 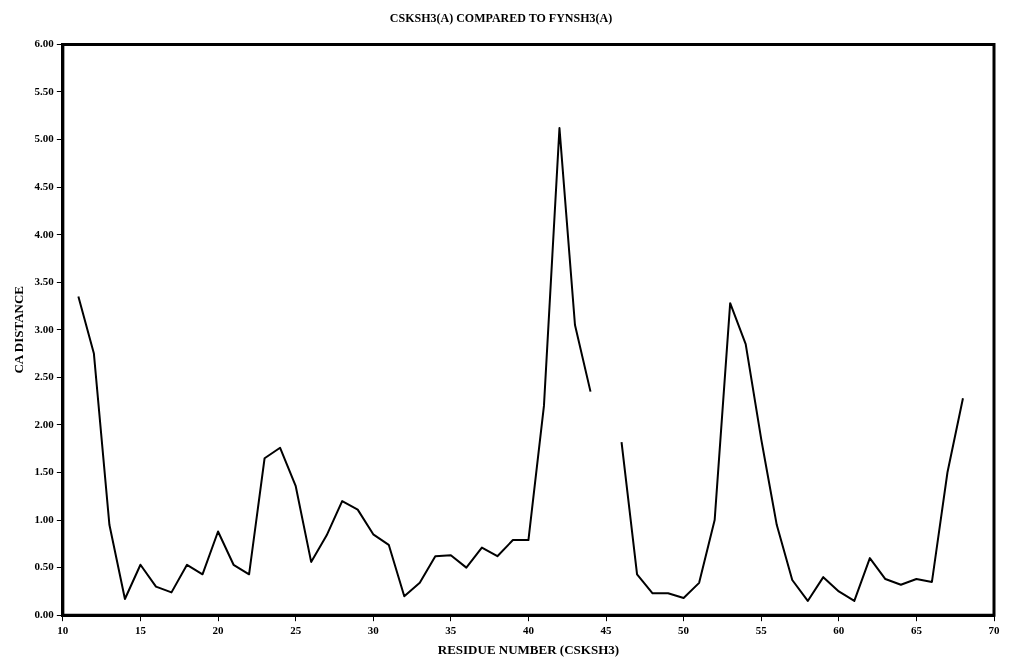 What do you see at coordinates (44, 233) in the screenshot?
I see `y-tick-label: 4.00` at bounding box center [44, 233].